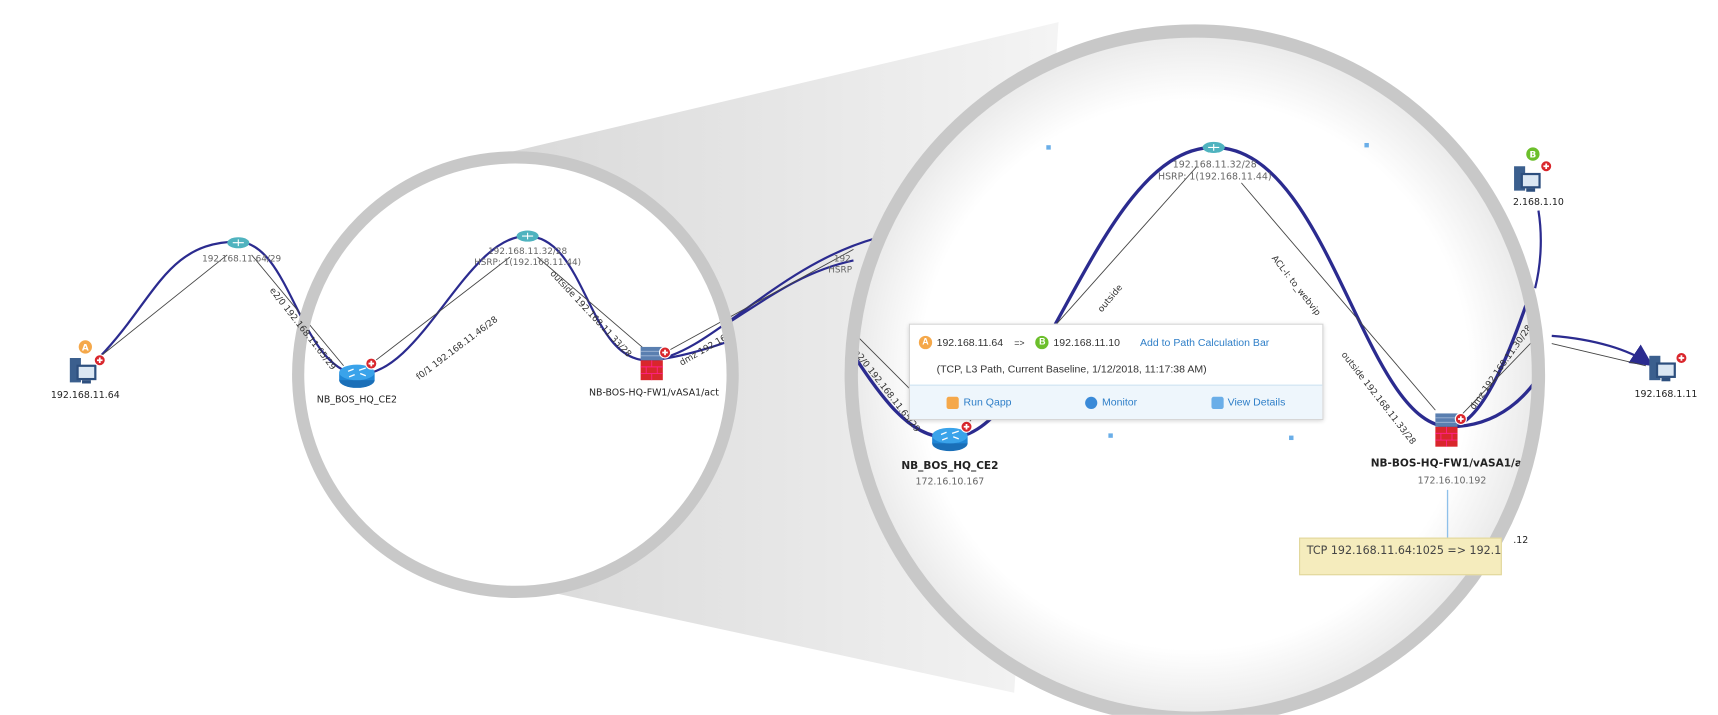  Describe the element at coordinates (1400, 556) in the screenshot. I see `flow-tooltip: TCP 192.168.11.64:1025 => 192.1` at that location.